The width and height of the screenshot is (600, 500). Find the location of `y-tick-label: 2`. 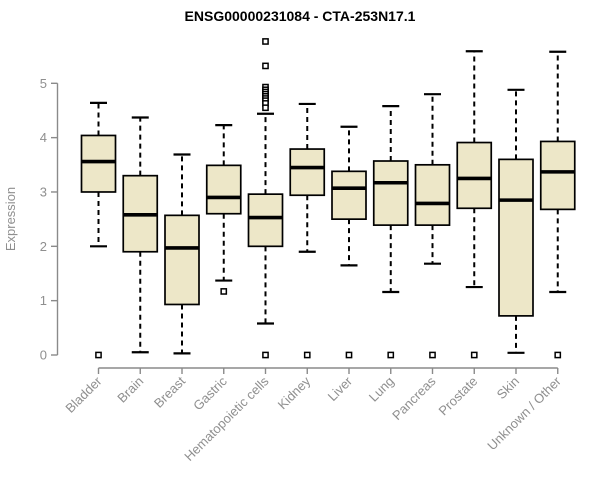

y-tick-label: 2 is located at coordinates (43, 246).